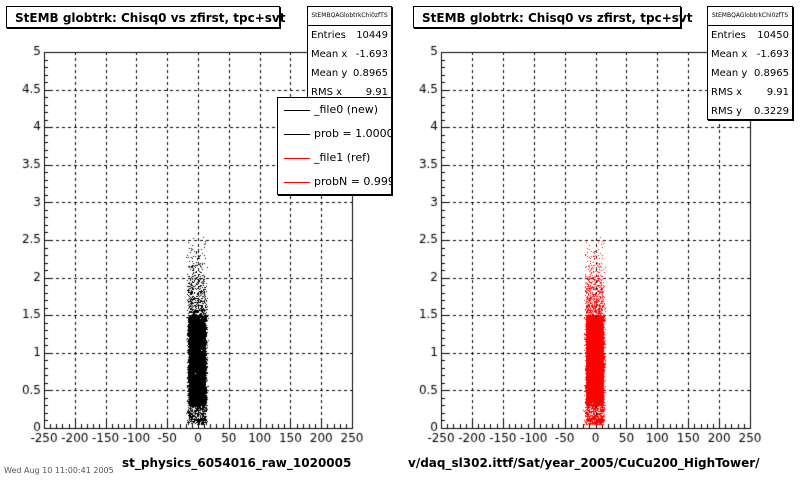 The width and height of the screenshot is (800, 480). Describe the element at coordinates (349, 35) in the screenshot. I see `stats-row: Entries 10449` at that location.